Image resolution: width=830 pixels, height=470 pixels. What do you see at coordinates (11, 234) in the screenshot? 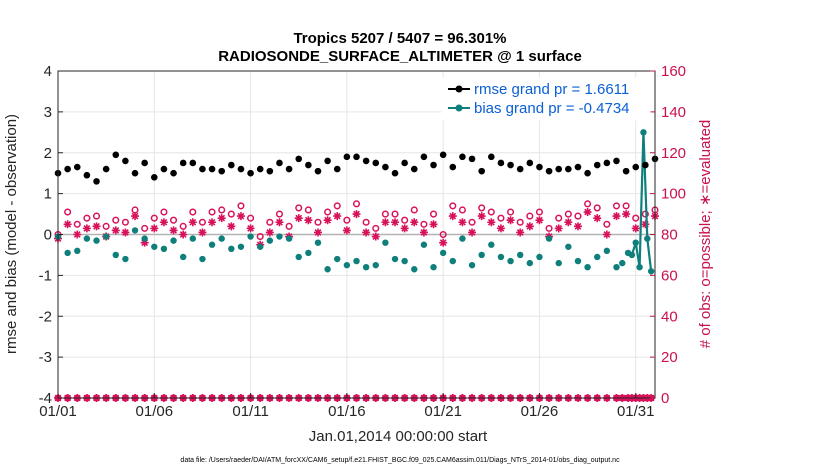
I see `y-axis-left-label: rmse and bias (model - observation)` at bounding box center [11, 234].